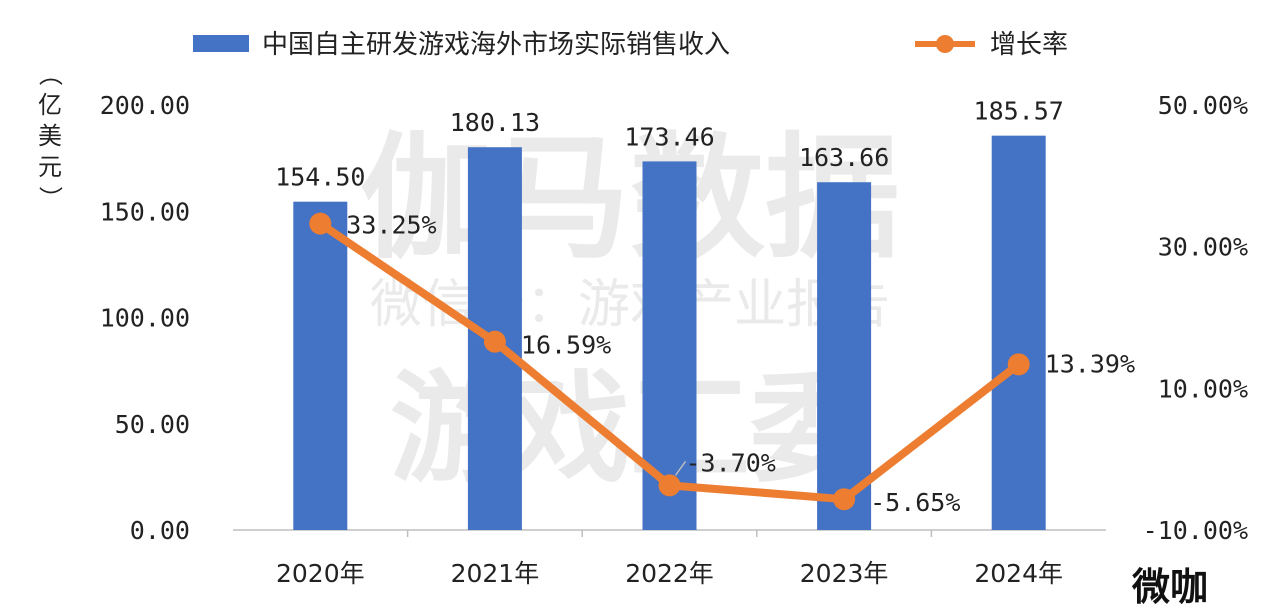 This screenshot has width=1268, height=613. I want to click on growth-data-label: 16.59%, so click(566, 345).